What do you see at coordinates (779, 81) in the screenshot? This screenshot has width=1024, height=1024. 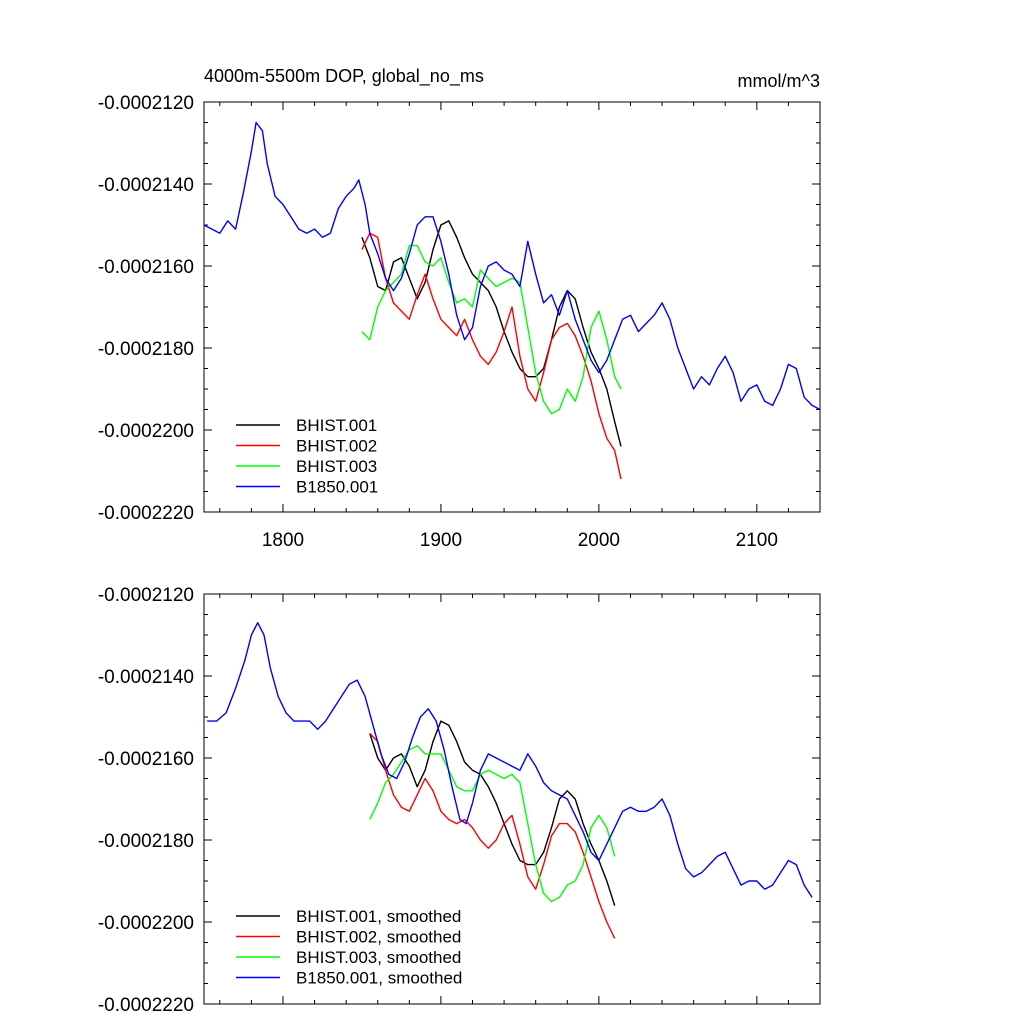 I see `units-label: mmol/m^3` at bounding box center [779, 81].